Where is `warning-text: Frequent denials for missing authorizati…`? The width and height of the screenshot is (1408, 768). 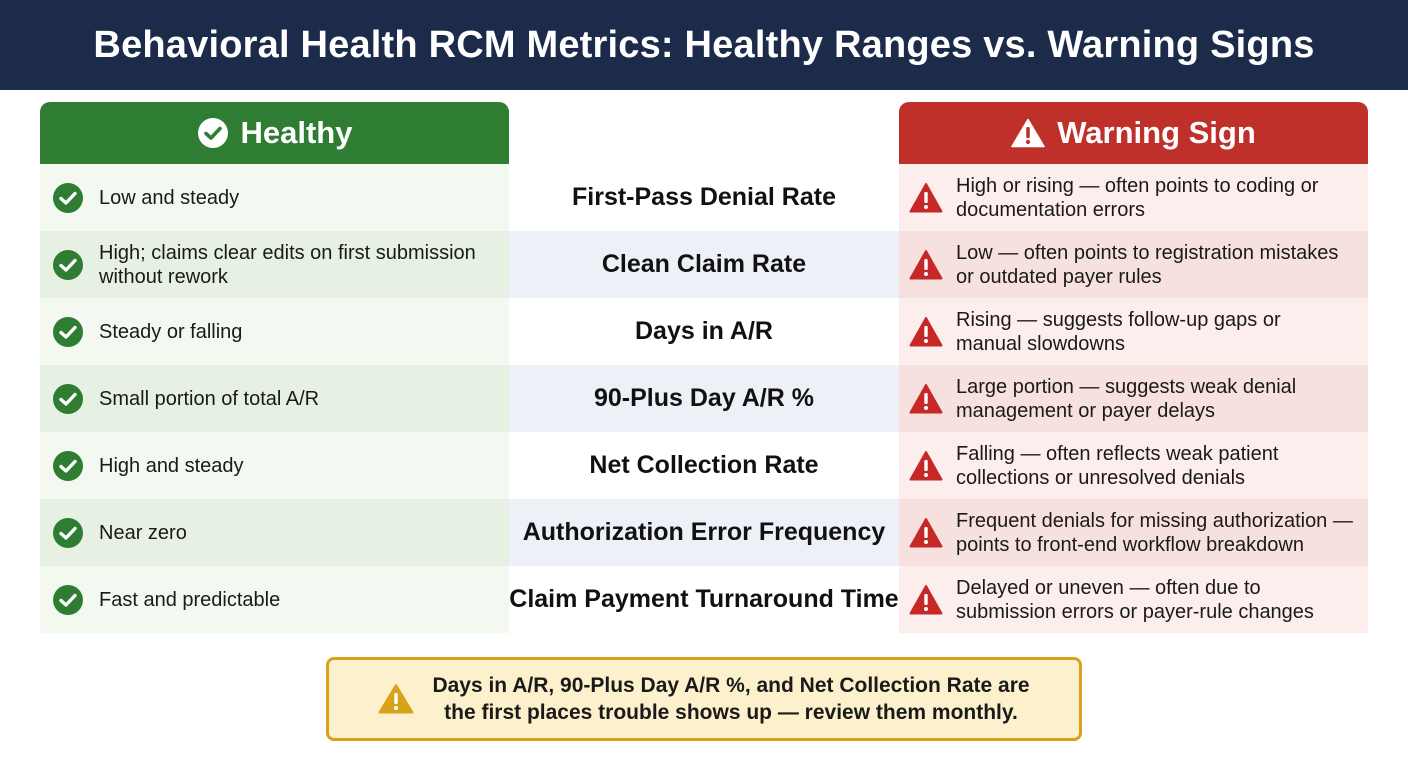 warning-text: Frequent denials for missing authorizati… is located at coordinates (1154, 532).